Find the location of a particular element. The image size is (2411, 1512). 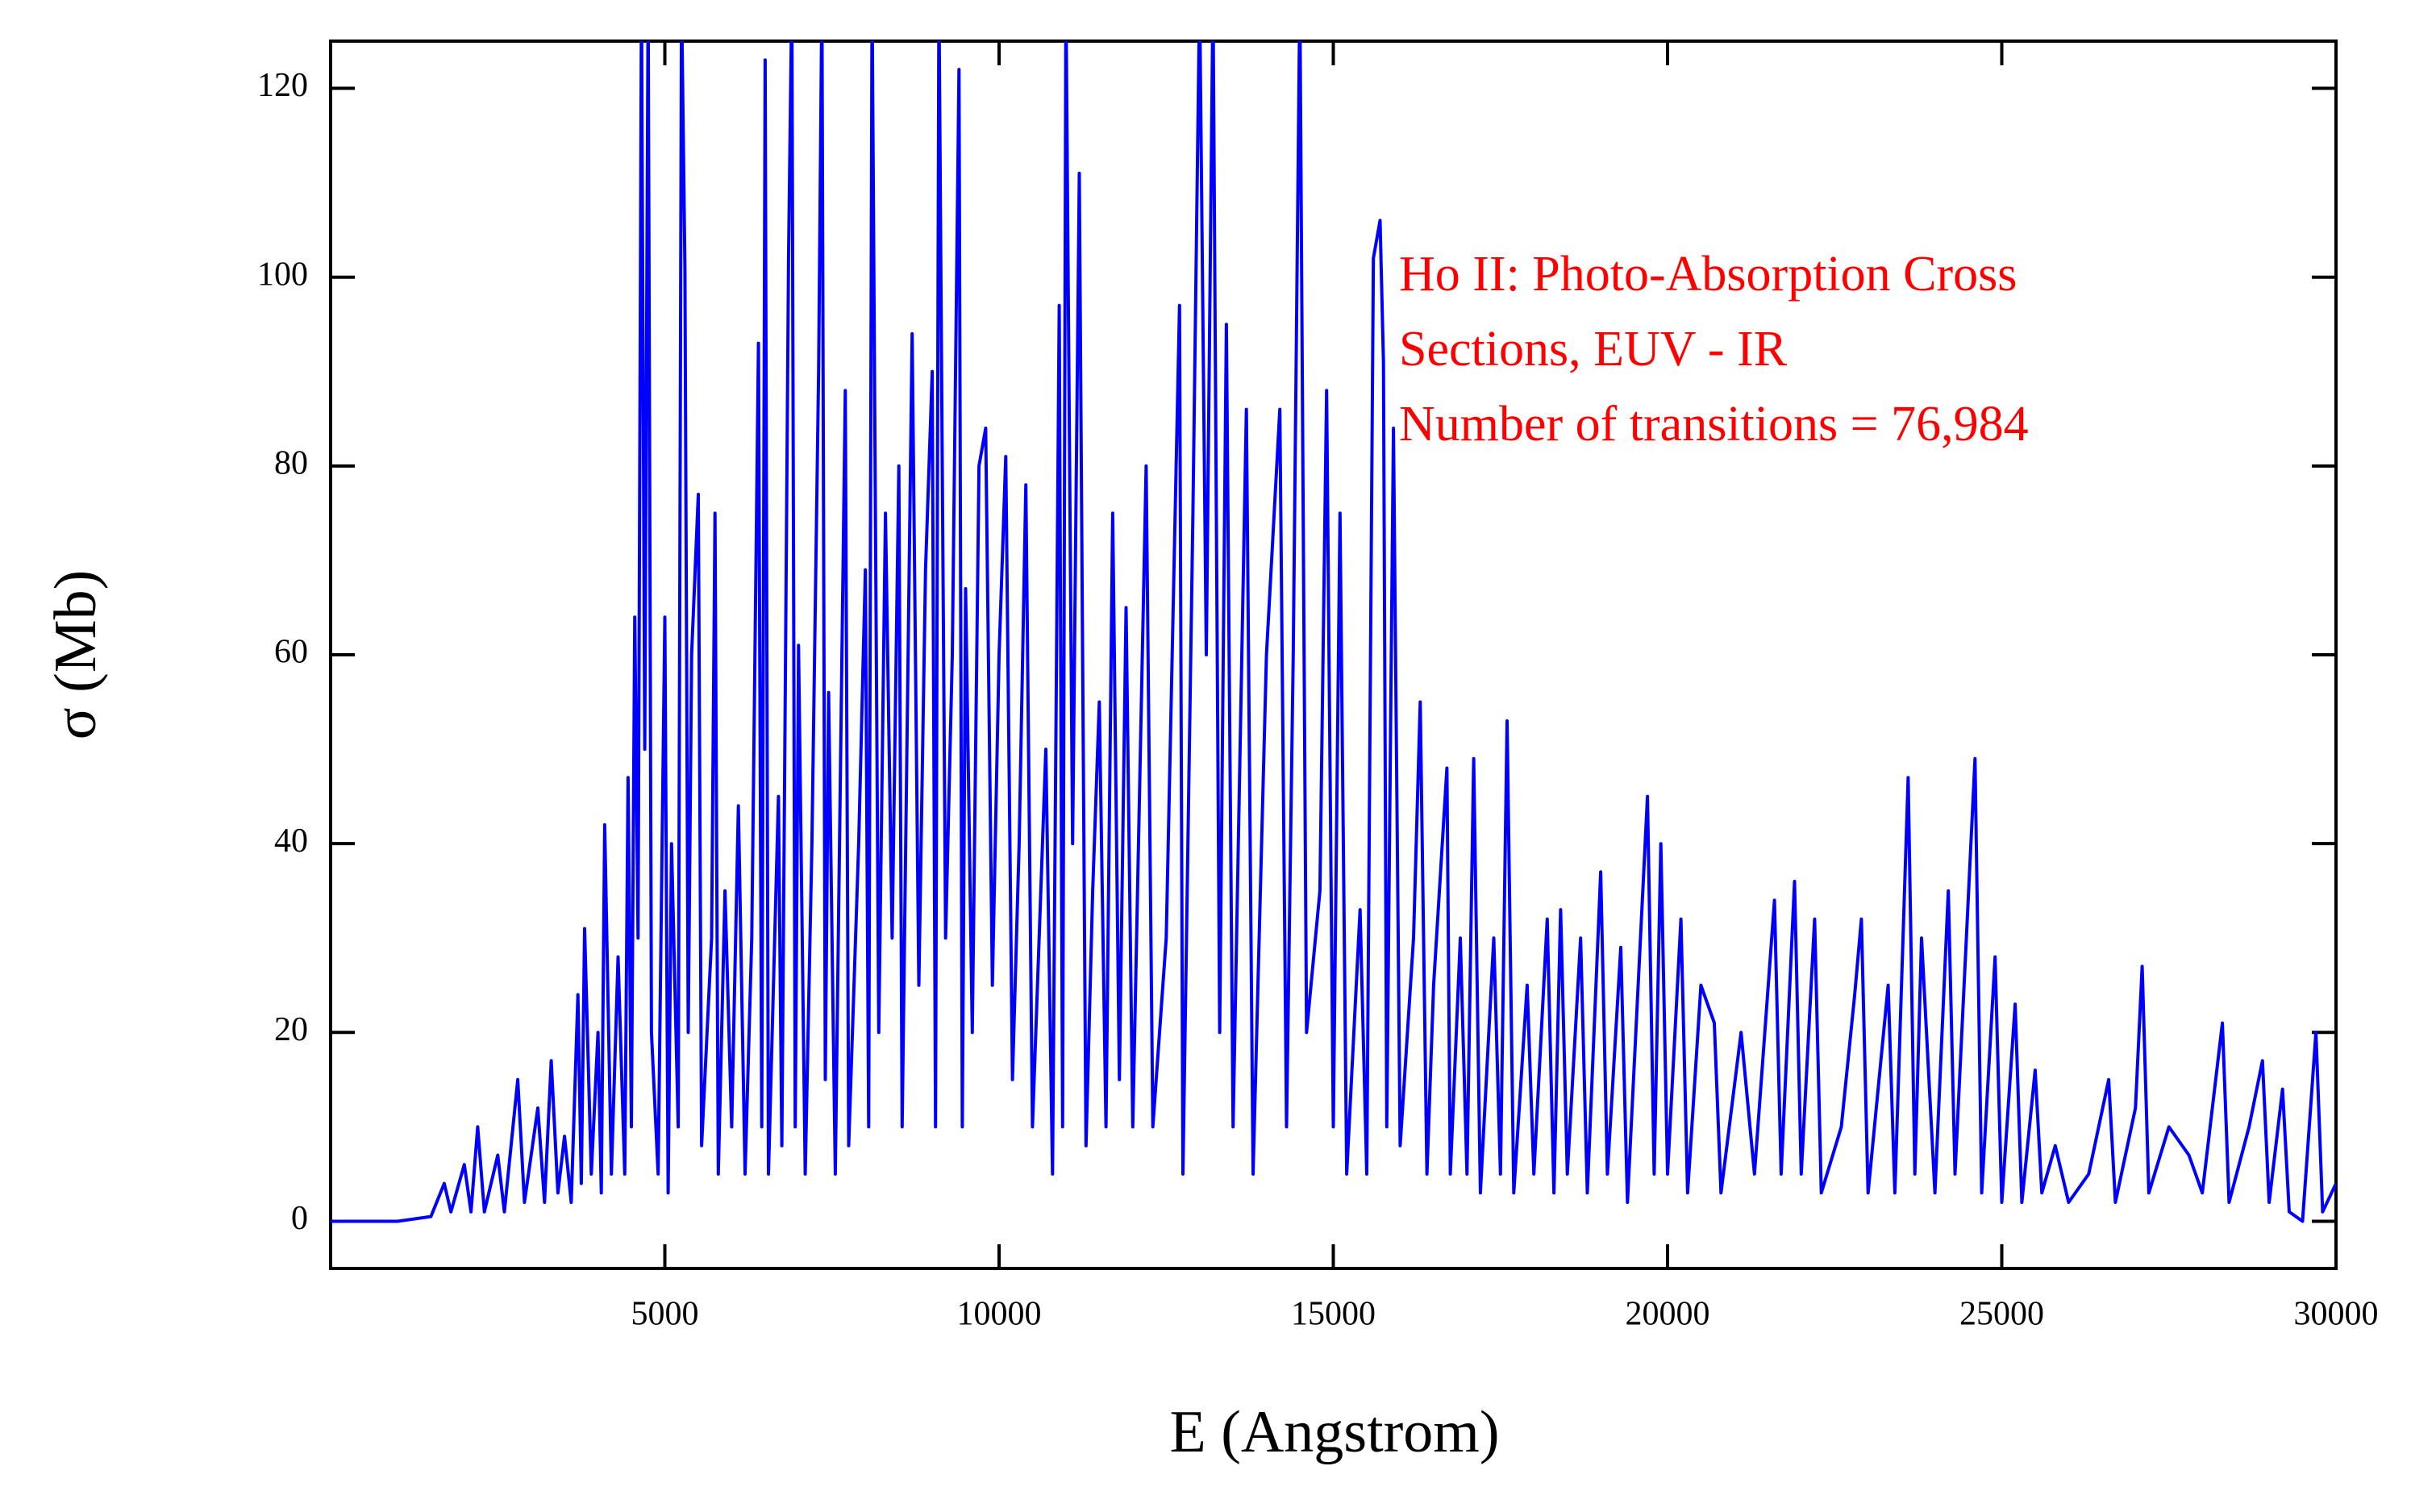

y-tick-label: 80 is located at coordinates (291, 463).